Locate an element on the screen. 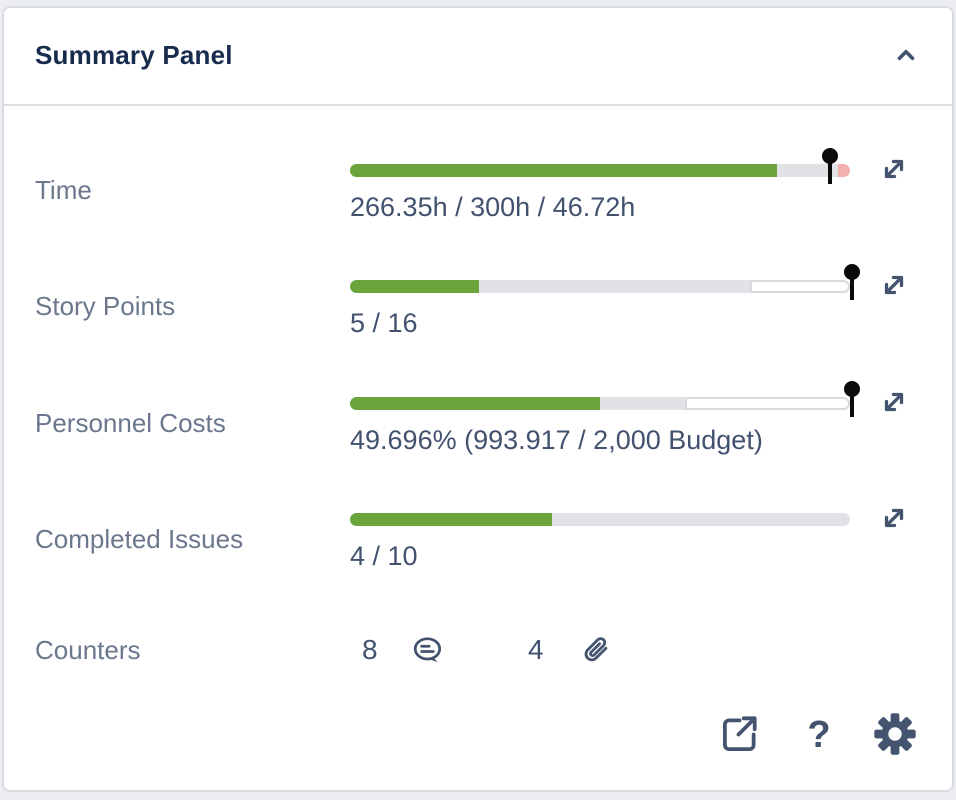  header-divider is located at coordinates (478, 105).